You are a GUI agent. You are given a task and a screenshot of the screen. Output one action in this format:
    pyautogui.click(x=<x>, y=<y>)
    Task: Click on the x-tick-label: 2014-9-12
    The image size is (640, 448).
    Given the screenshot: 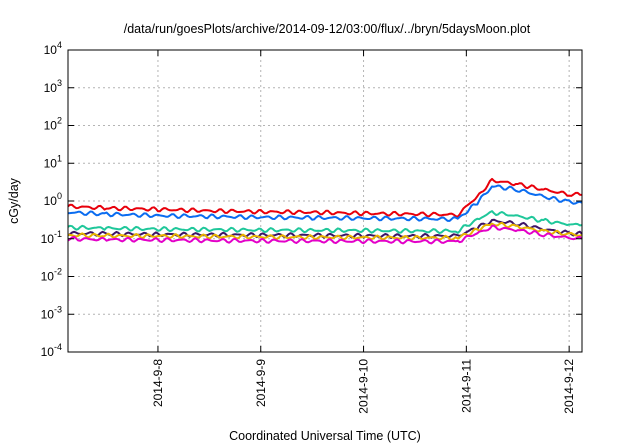 What is the action you would take?
    pyautogui.click(x=569, y=386)
    